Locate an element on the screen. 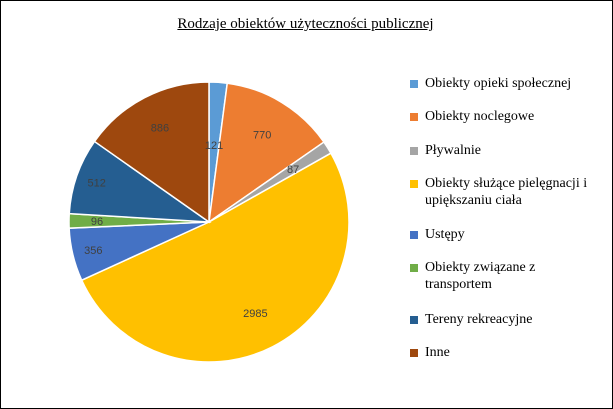  chart-title-text: Rodzaje obiektów użyteczności publicznej is located at coordinates (305, 24).